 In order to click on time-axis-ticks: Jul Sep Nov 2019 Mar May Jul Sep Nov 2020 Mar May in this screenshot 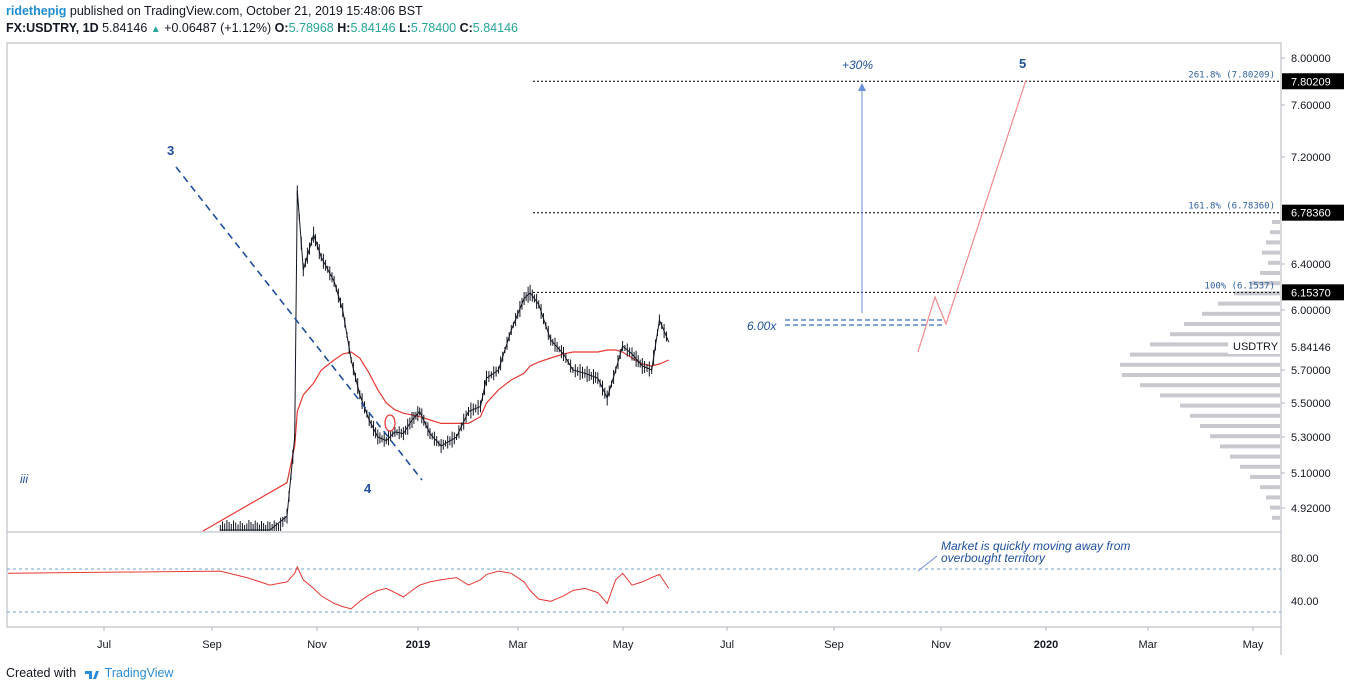, I will do `click(680, 639)`.